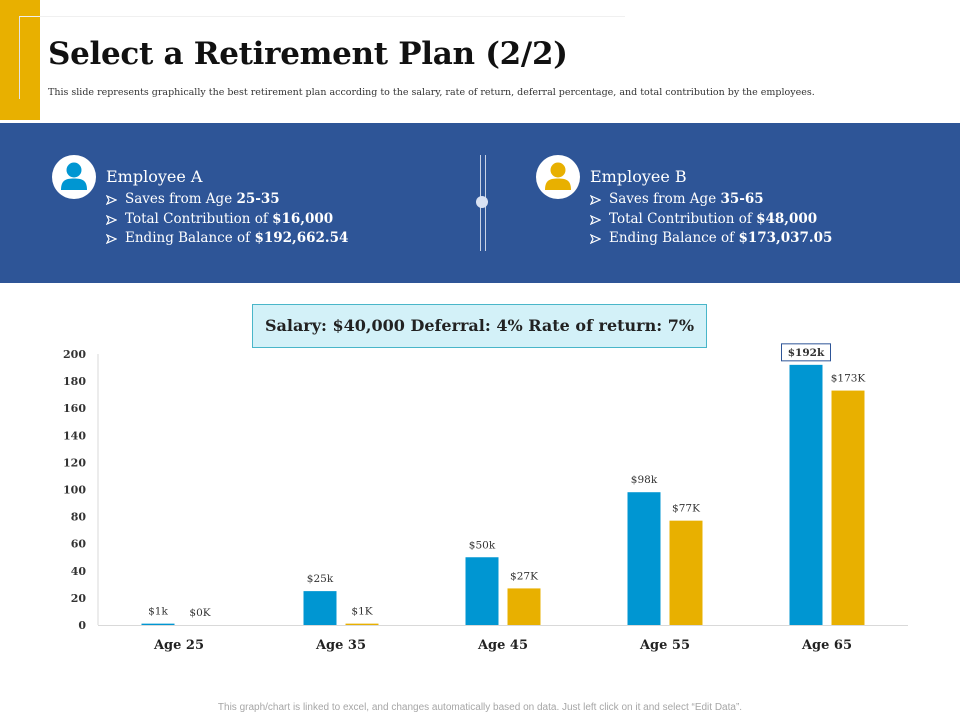  I want to click on y-tick-label: 0, so click(82, 625).